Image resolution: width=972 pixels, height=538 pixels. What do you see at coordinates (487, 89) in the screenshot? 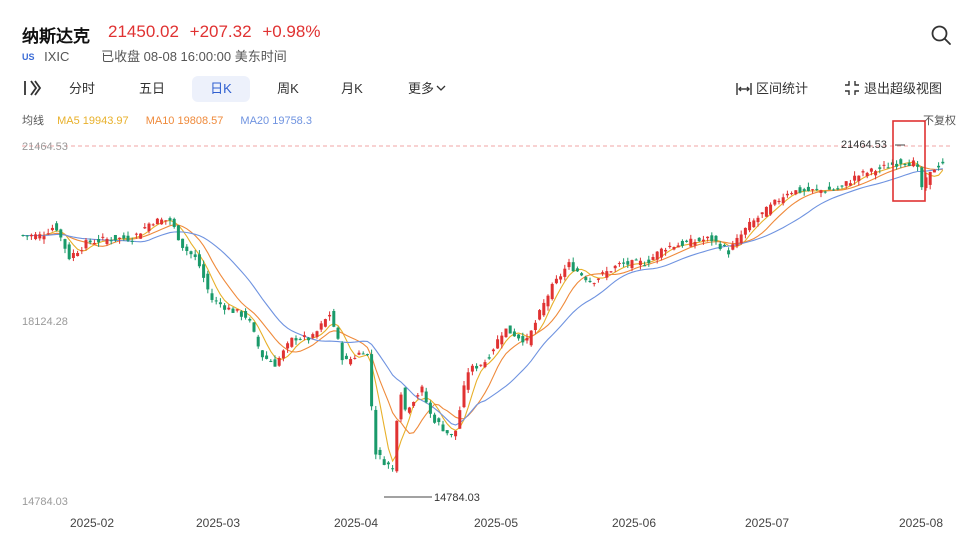
I see `period-tabs: 分时 五日 日K 周K 月K 更多 区间统计 退出超级视图` at bounding box center [487, 89].